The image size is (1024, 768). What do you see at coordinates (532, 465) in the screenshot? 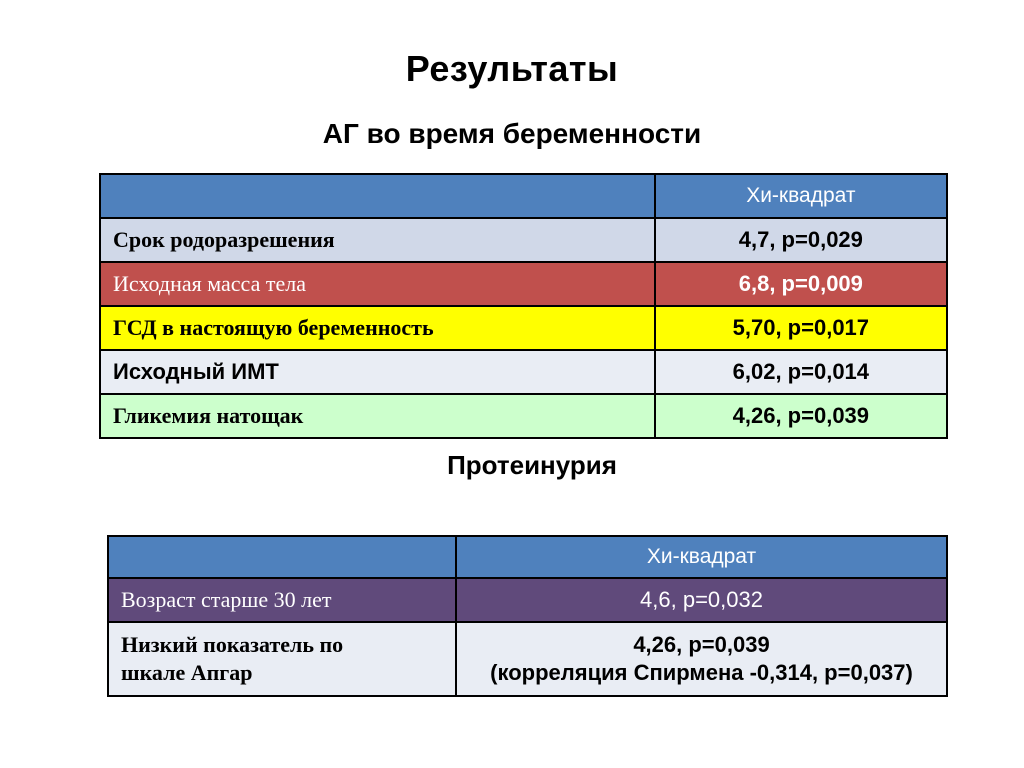
I see `section-title-proteinuria: Протеинурия` at bounding box center [532, 465].